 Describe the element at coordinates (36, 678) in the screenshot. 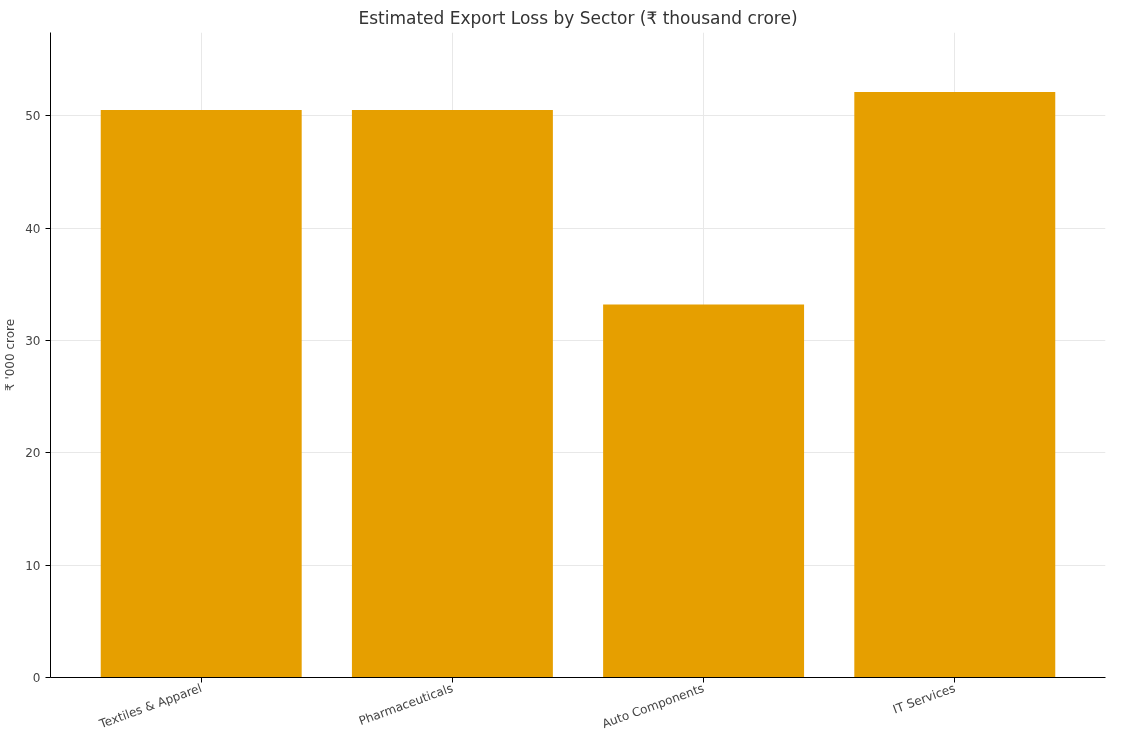

I see `y-tick-label: 0` at that location.